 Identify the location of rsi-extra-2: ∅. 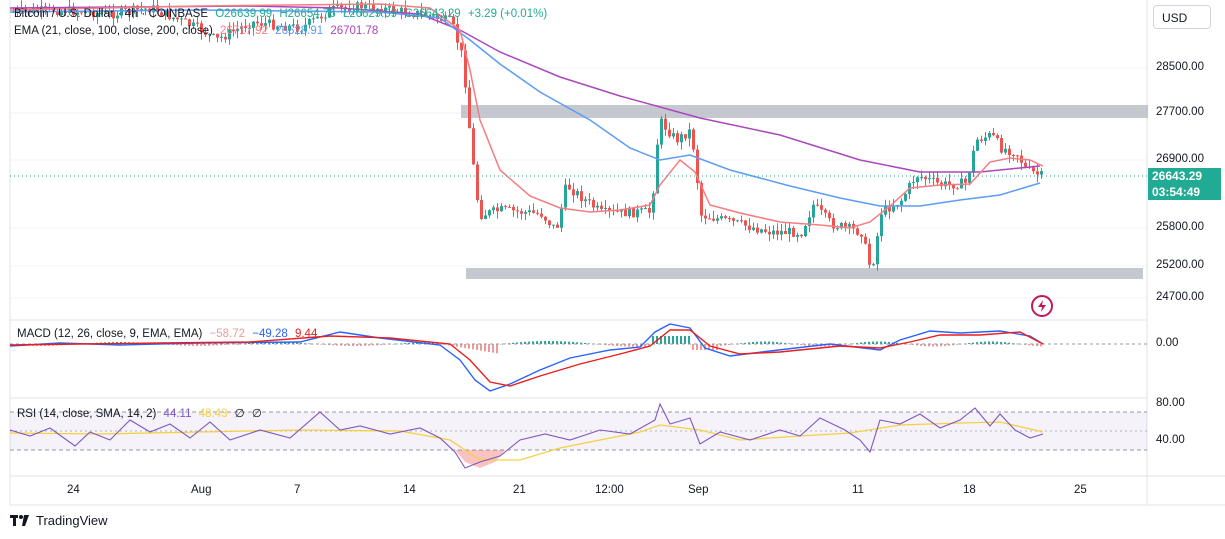
(256, 414).